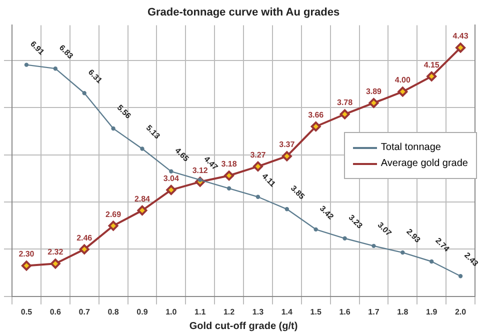 The width and height of the screenshot is (491, 332). I want to click on x-tick-label: 0.5, so click(26, 311).